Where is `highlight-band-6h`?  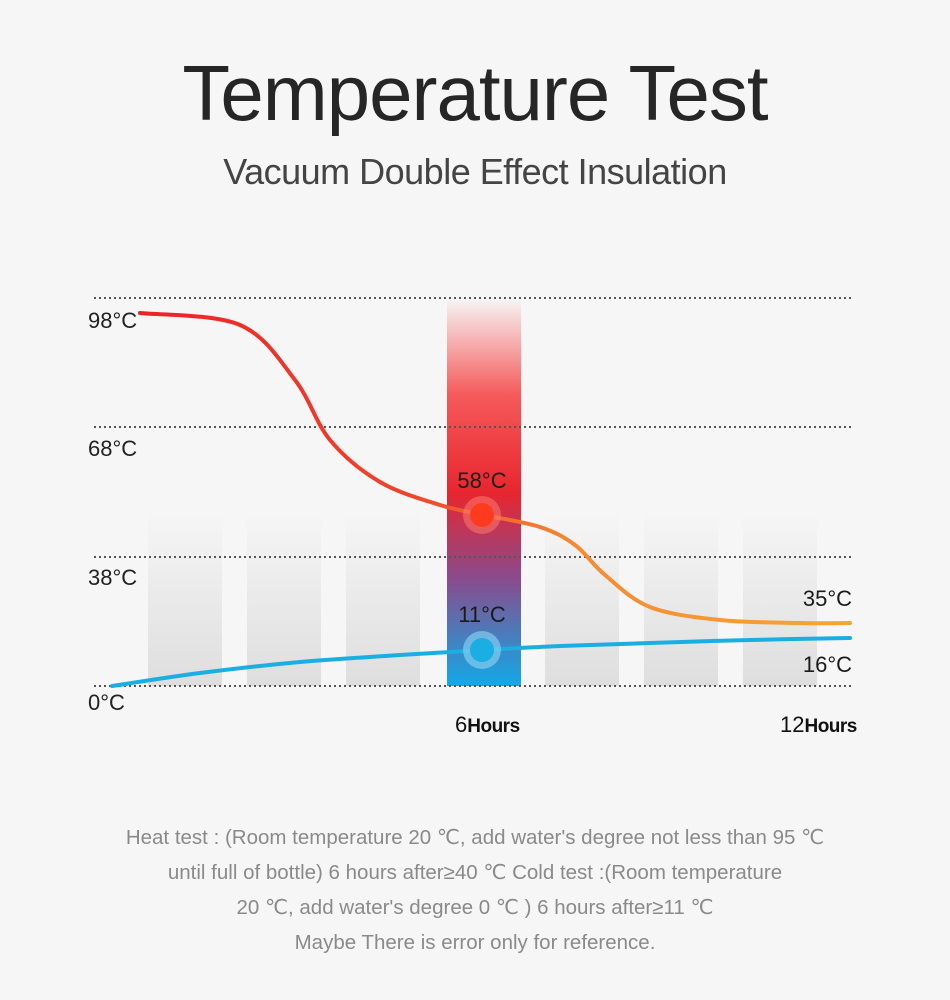 highlight-band-6h is located at coordinates (484, 492).